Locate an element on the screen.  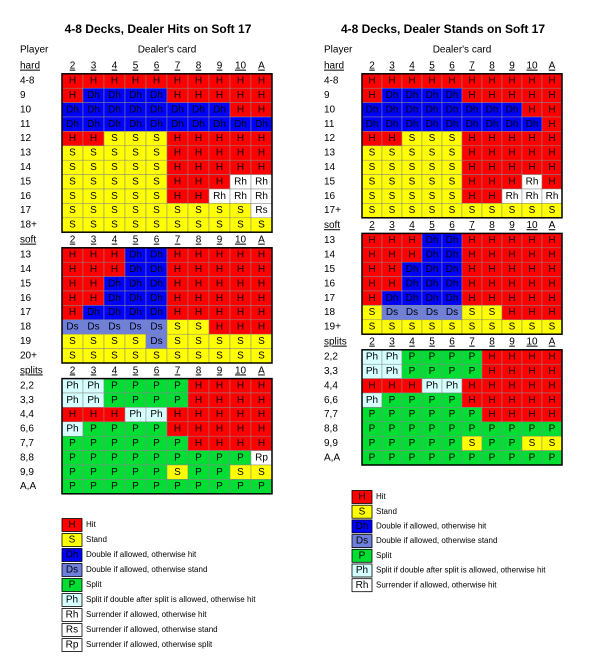
column-label: 4 is located at coordinates (412, 342).